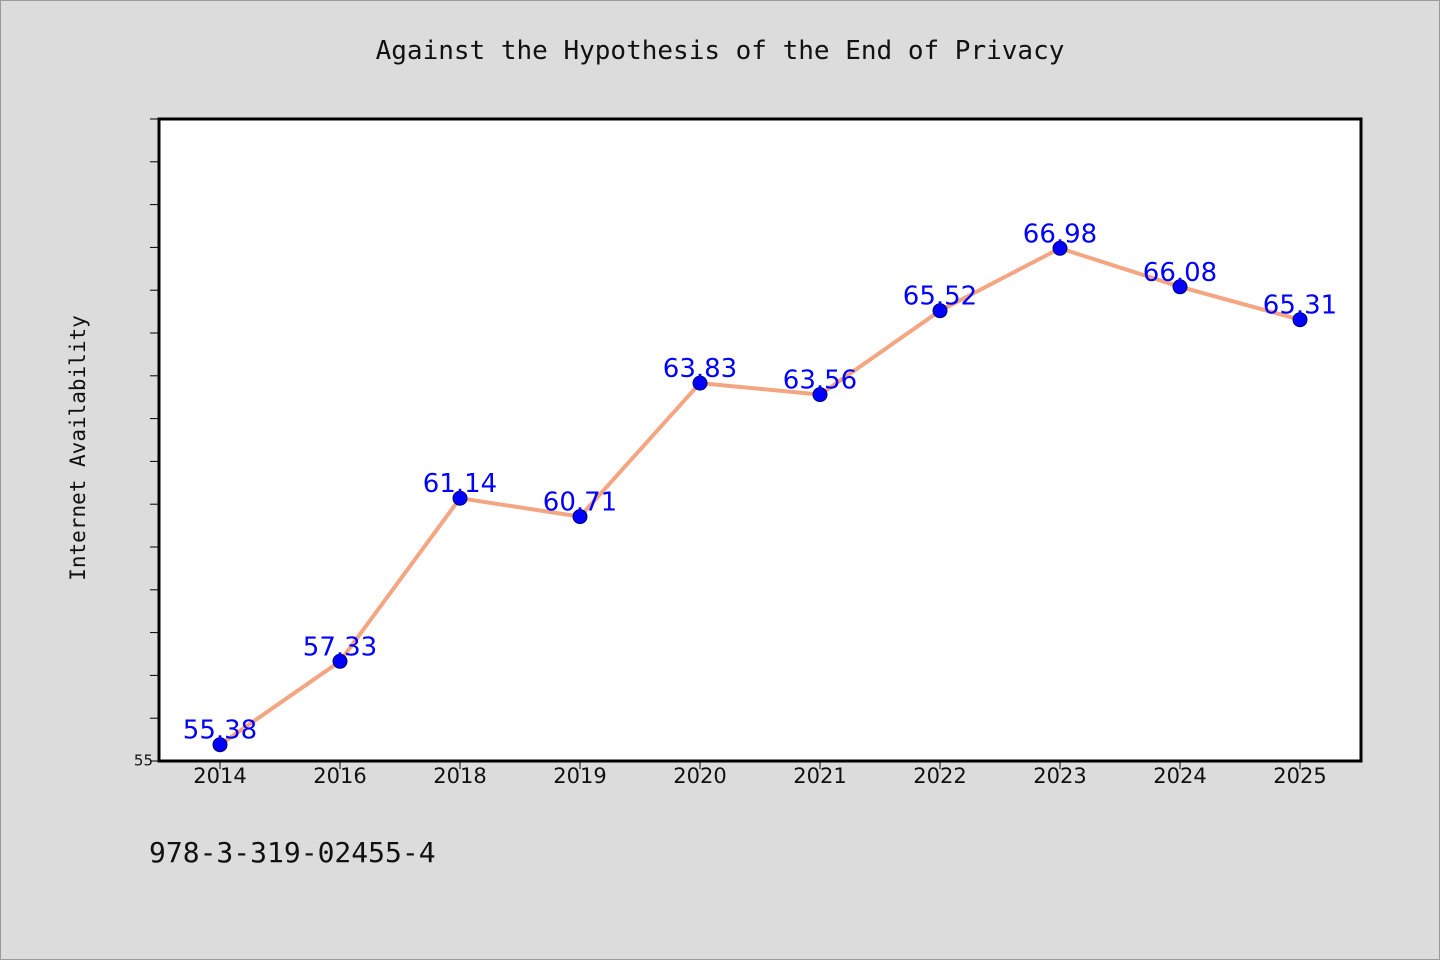 The height and width of the screenshot is (960, 1440). I want to click on data-label: 65.31, so click(1300, 306).